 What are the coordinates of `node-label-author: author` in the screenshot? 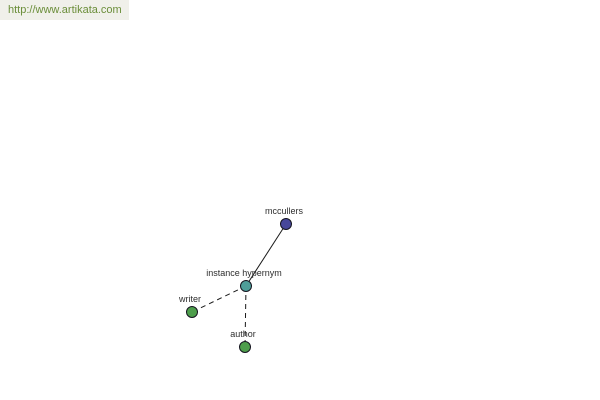 It's located at (243, 334).